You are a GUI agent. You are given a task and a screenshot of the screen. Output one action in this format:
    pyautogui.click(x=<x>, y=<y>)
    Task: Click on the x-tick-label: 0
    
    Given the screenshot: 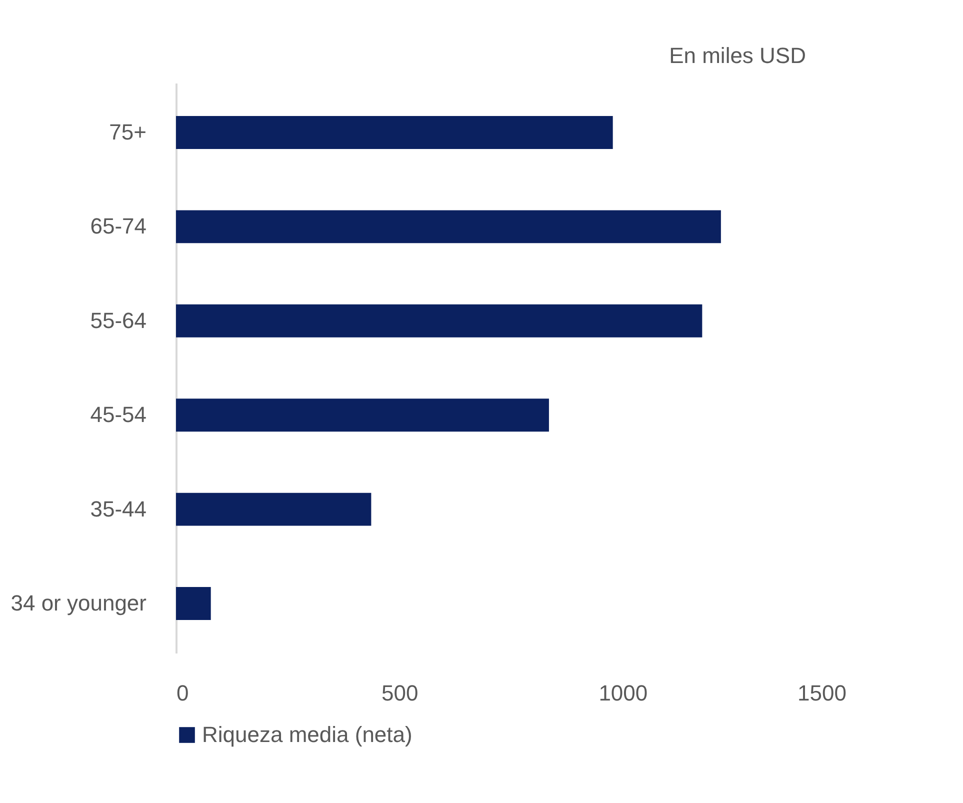 What is the action you would take?
    pyautogui.click(x=182, y=693)
    